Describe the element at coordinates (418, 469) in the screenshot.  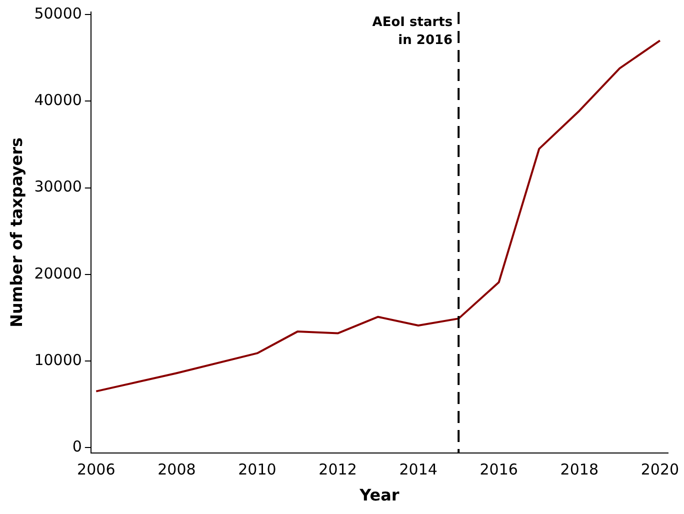
I see `x-tick-label: 2014` at that location.